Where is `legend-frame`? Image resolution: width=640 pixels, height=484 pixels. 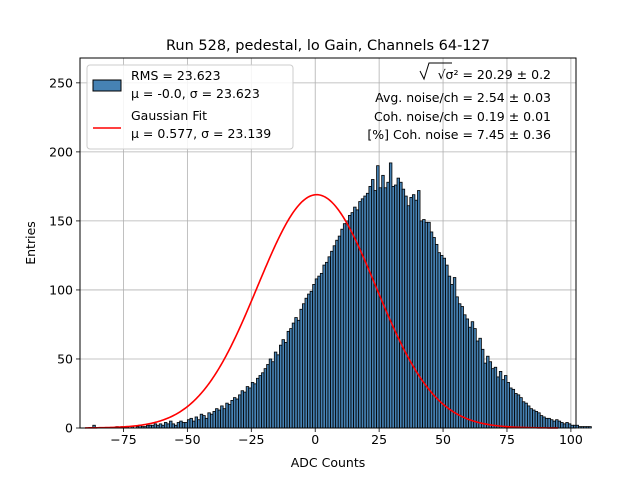 legend-frame is located at coordinates (190, 107).